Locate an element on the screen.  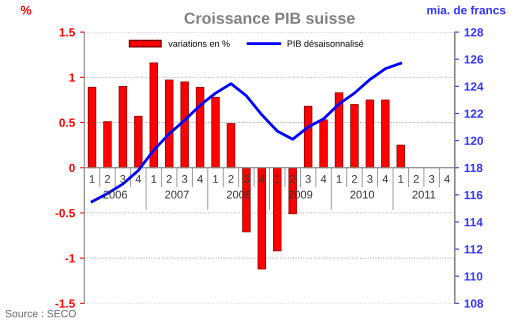
y2-axis-title: mia. de francs is located at coordinates (466, 10).